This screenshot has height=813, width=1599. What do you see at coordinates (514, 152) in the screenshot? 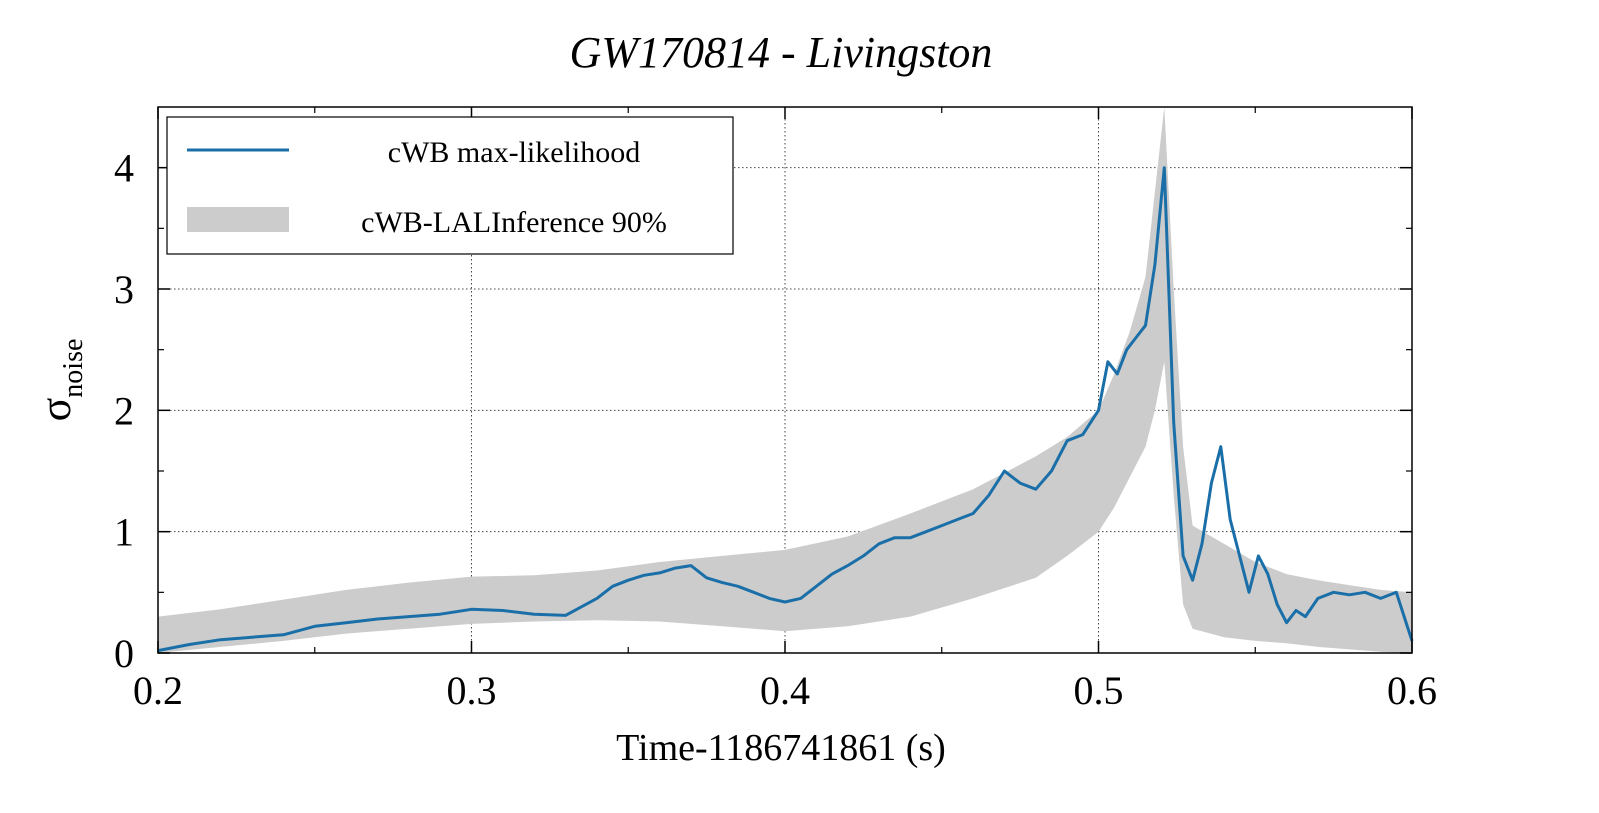
I see `legend-label-line: cWB max-likelihood` at bounding box center [514, 152].